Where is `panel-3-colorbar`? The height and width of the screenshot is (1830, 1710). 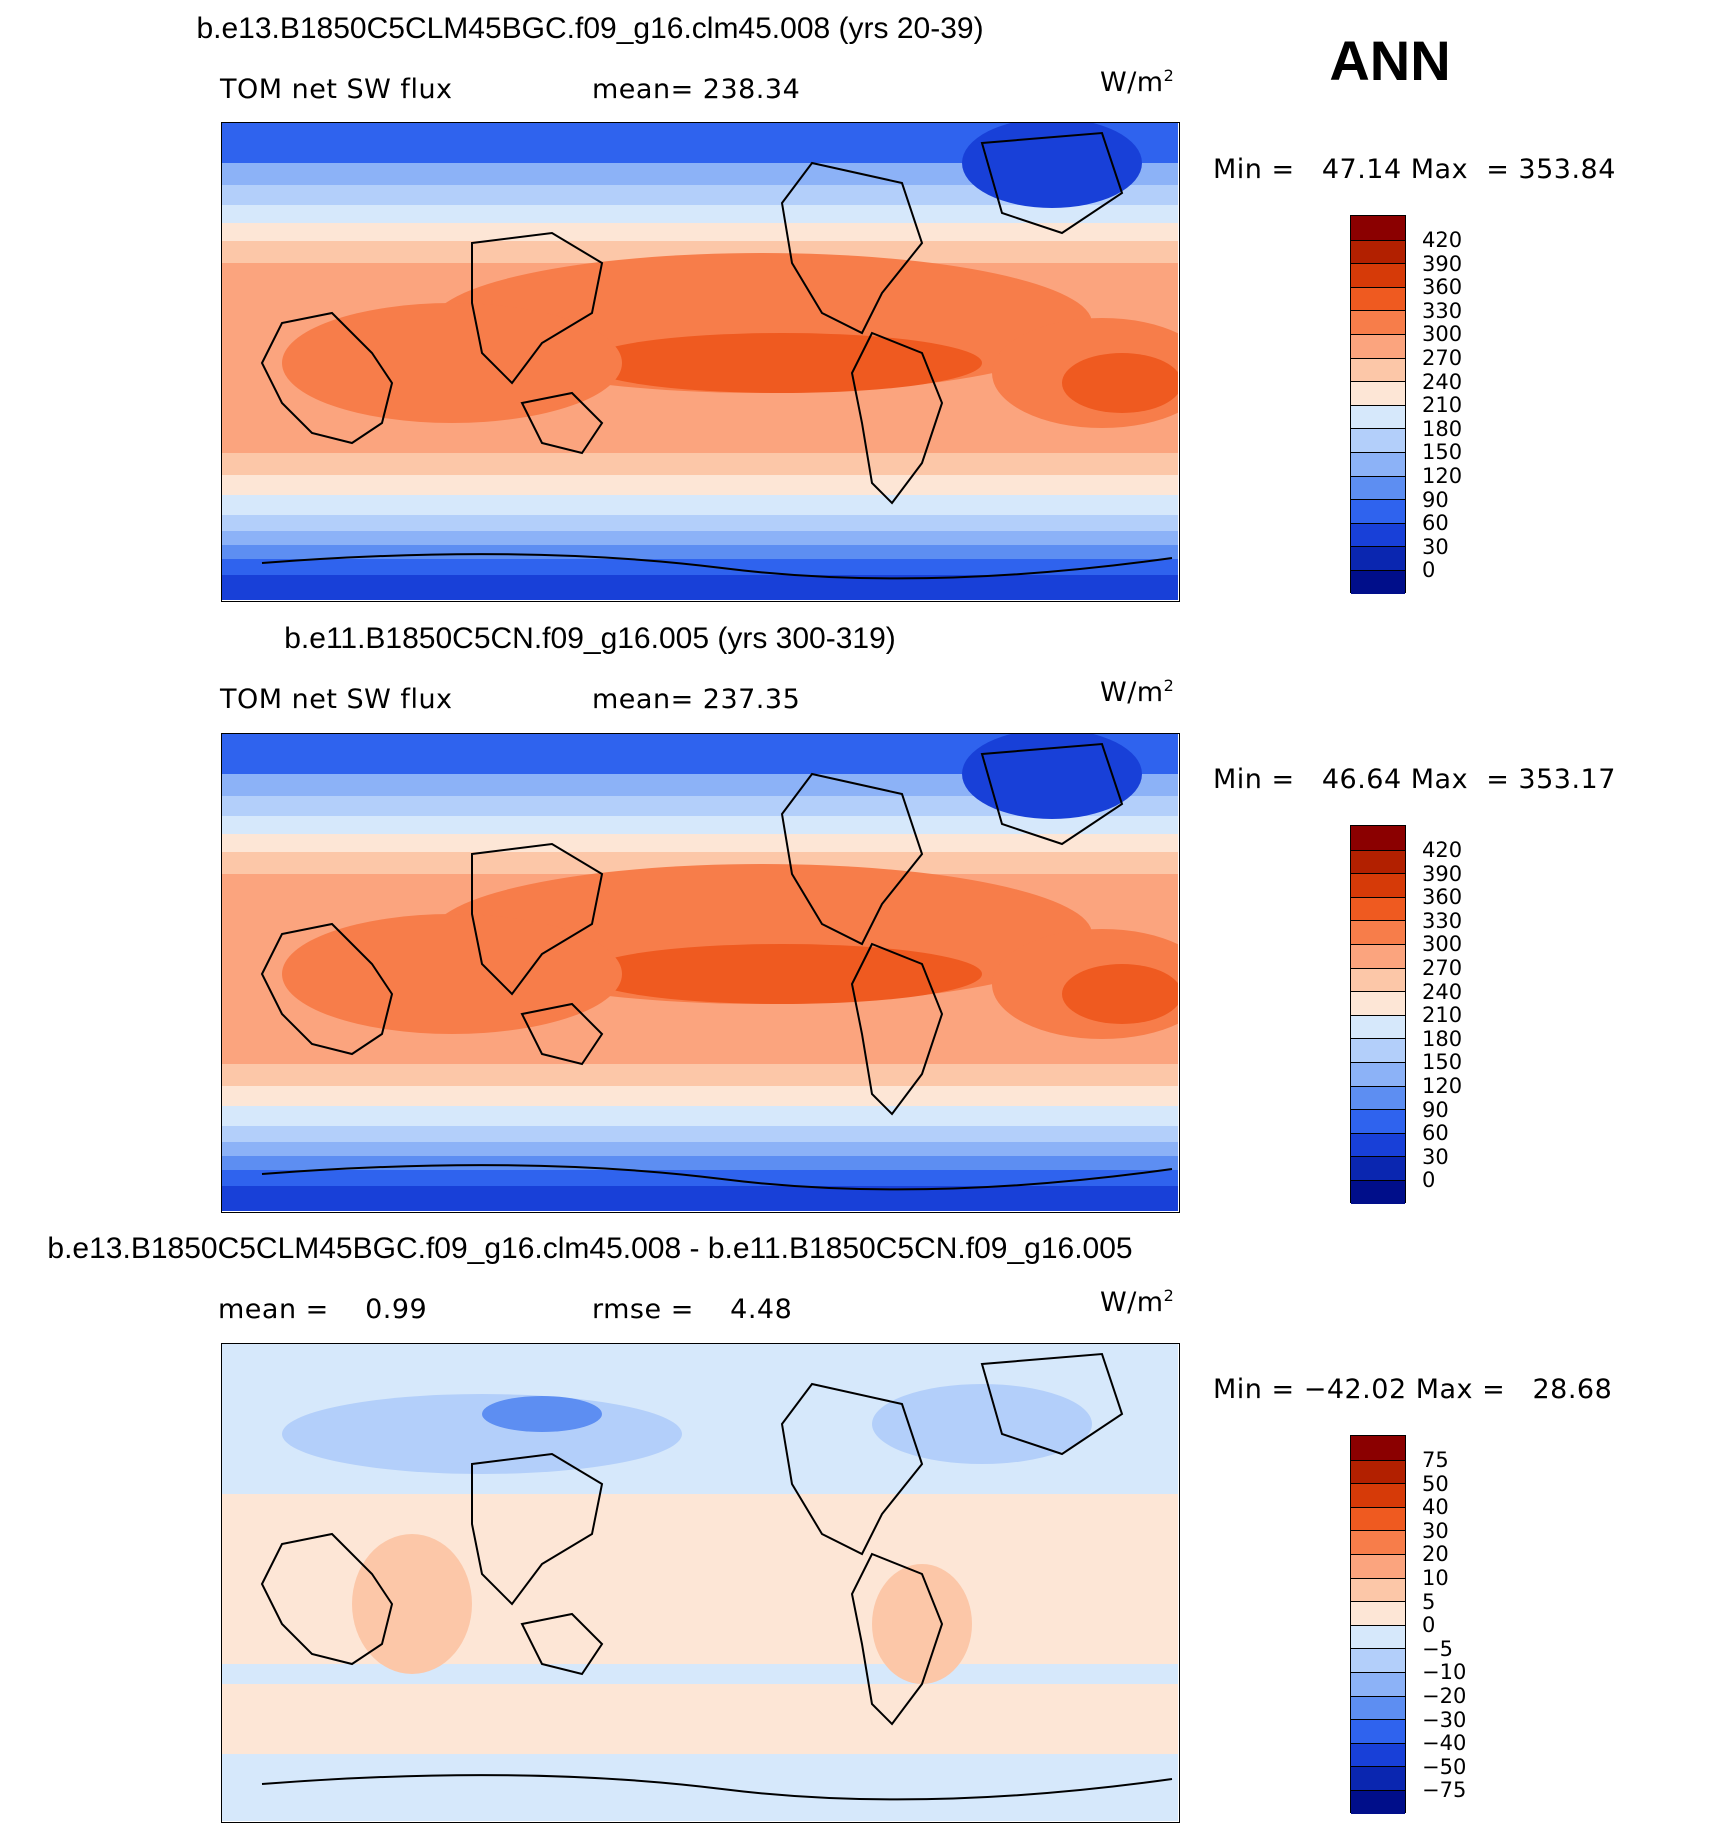
panel-3-colorbar is located at coordinates (1378, 1624).